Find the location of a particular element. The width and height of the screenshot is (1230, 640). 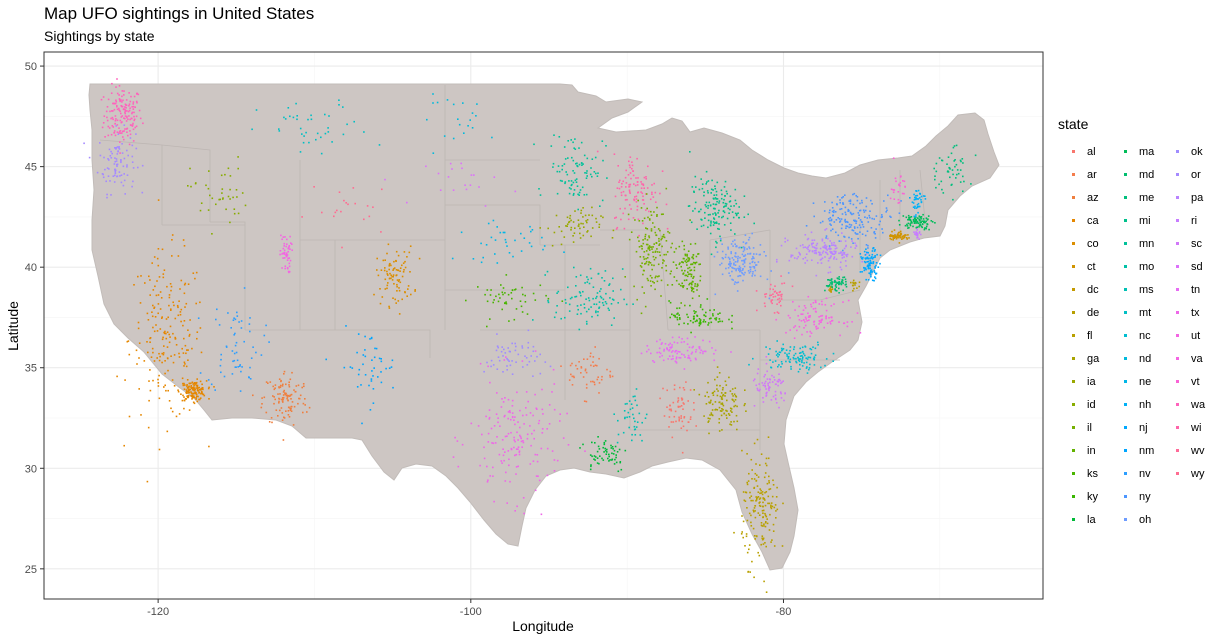

legend-label: va is located at coordinates (1197, 358).